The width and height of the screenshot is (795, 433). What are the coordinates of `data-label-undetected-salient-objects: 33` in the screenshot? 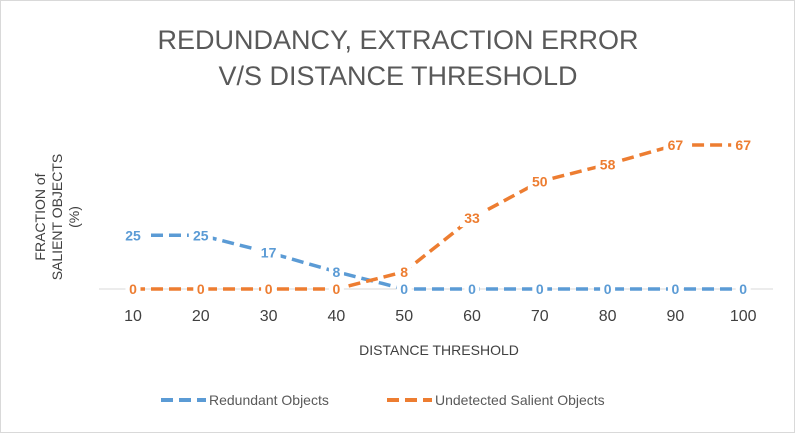 It's located at (472, 218).